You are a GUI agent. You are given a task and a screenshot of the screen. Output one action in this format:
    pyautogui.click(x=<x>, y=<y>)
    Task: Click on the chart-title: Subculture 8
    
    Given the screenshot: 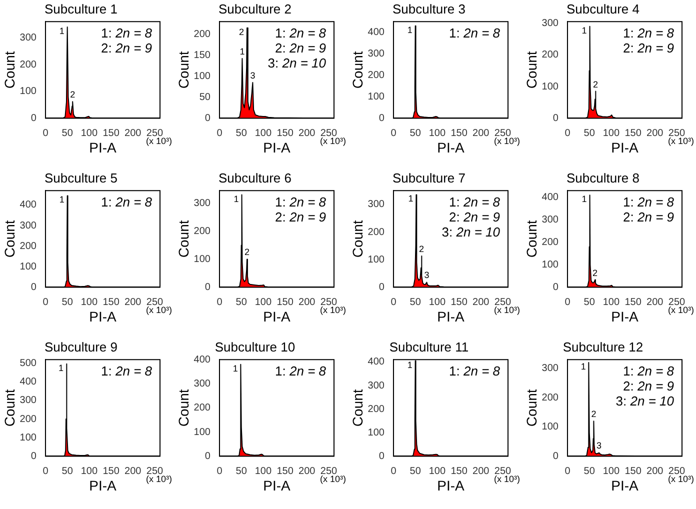 What is the action you would take?
    pyautogui.click(x=603, y=178)
    